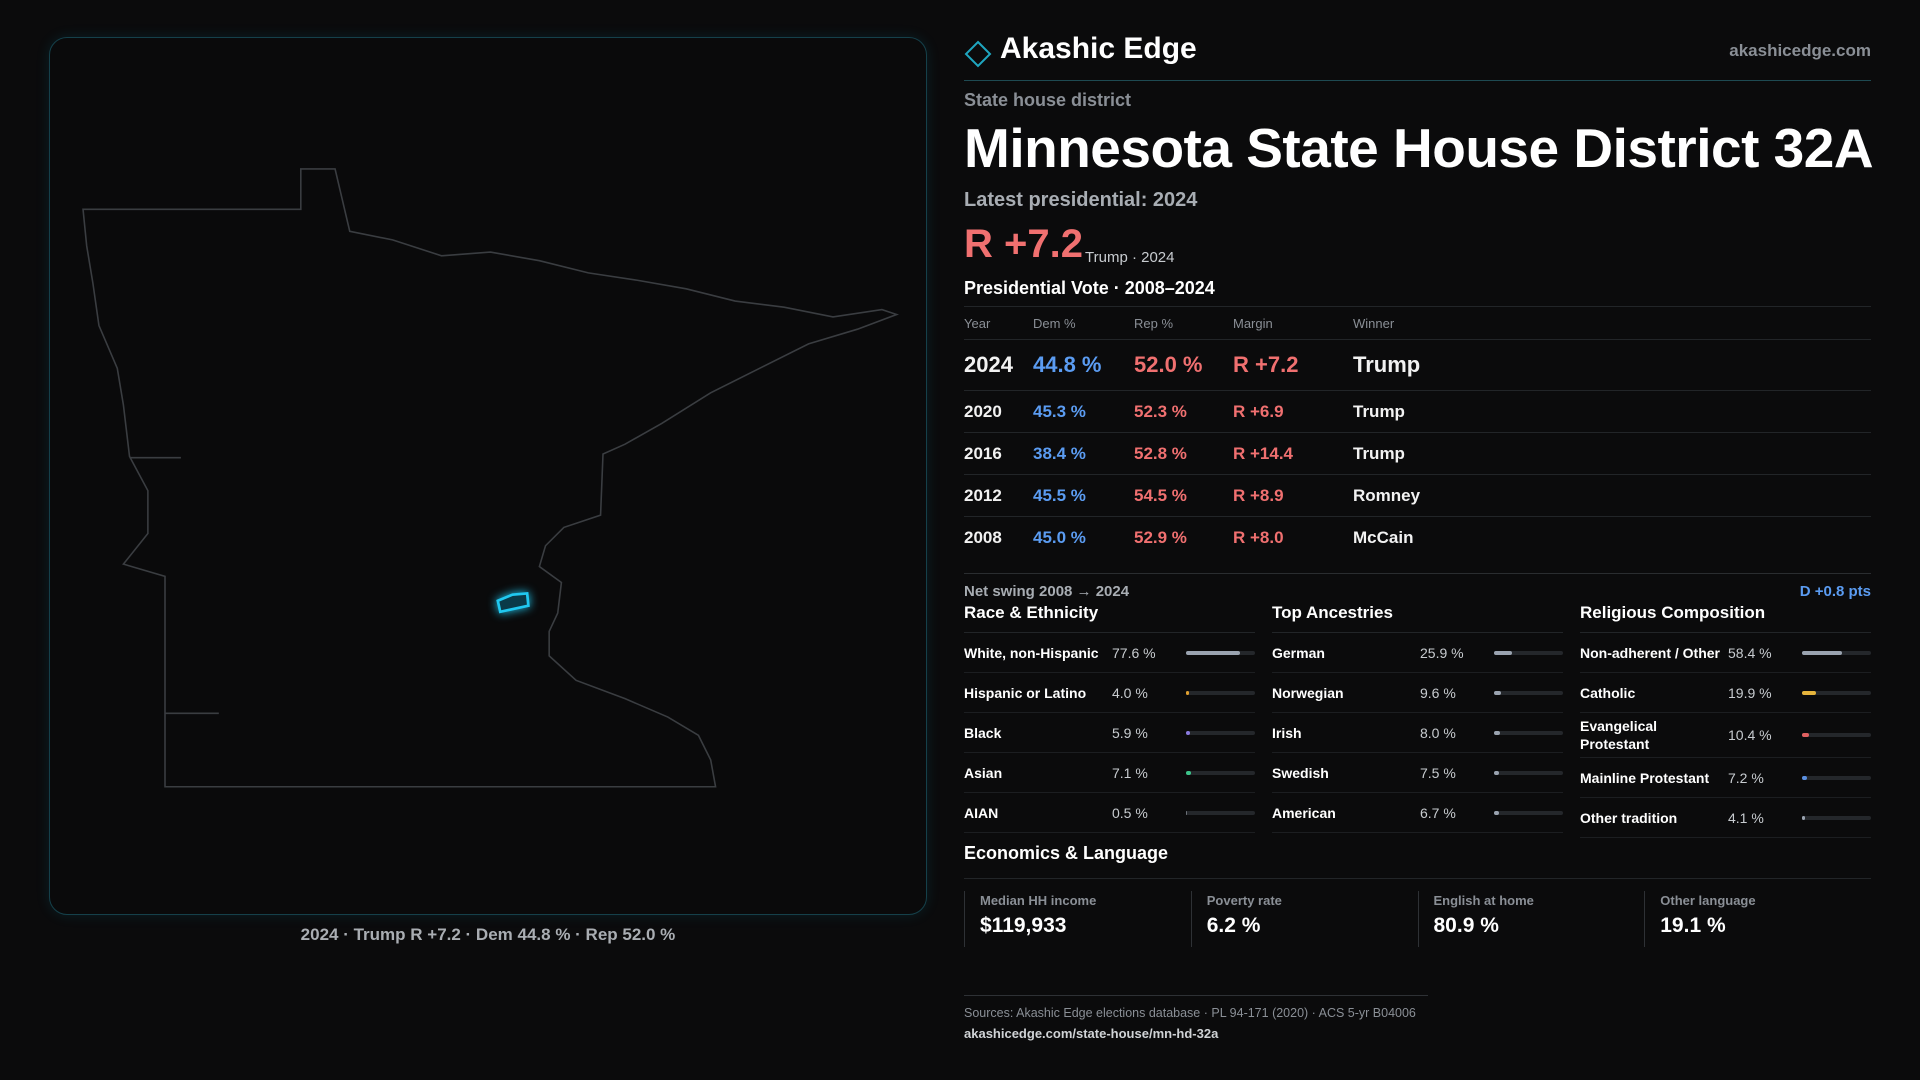 This screenshot has height=1080, width=1920. I want to click on stat-label: Irish, so click(1287, 732).